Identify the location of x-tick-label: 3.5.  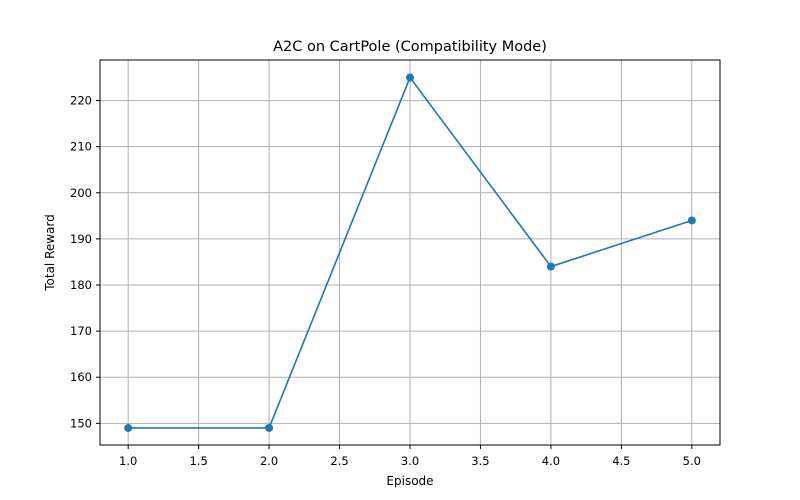
(480, 461).